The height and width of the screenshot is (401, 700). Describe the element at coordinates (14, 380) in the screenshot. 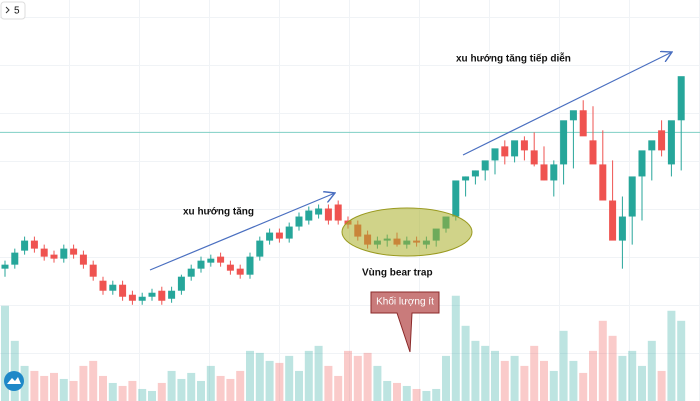

I see `logo-mark` at that location.